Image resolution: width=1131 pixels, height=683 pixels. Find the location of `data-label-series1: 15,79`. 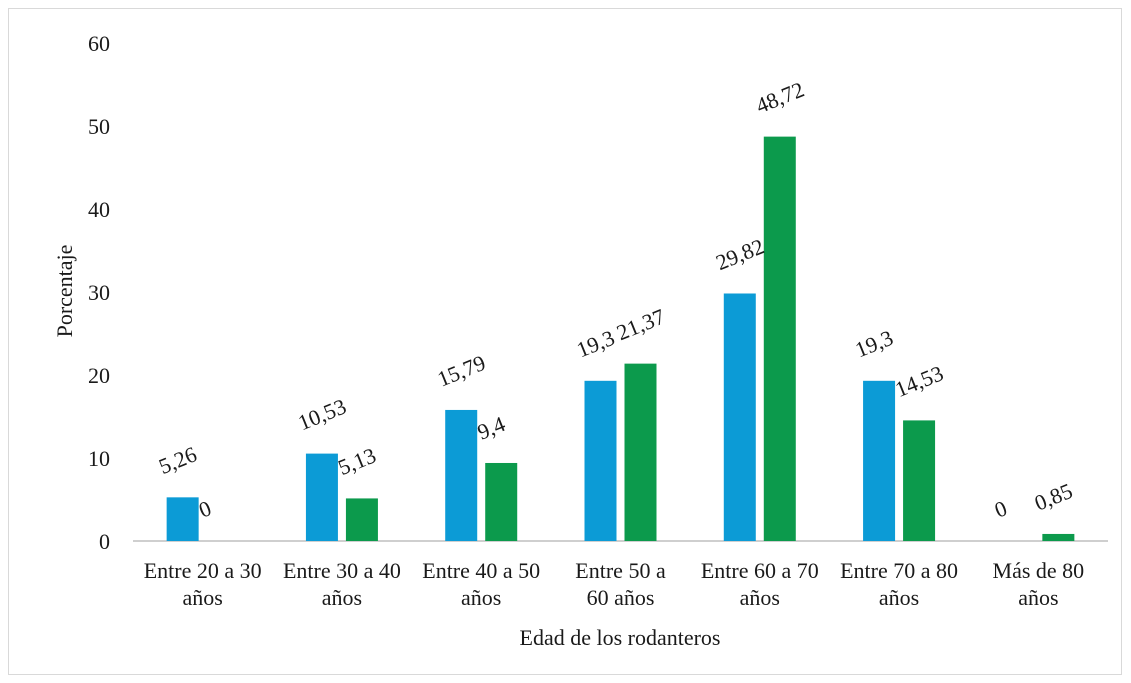

data-label-series1: 15,79 is located at coordinates (461, 371).